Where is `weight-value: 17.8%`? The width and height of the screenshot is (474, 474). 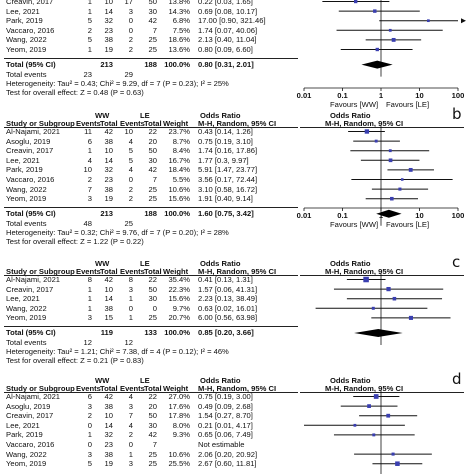
weight-value: 17.8% is located at coordinates (179, 416).